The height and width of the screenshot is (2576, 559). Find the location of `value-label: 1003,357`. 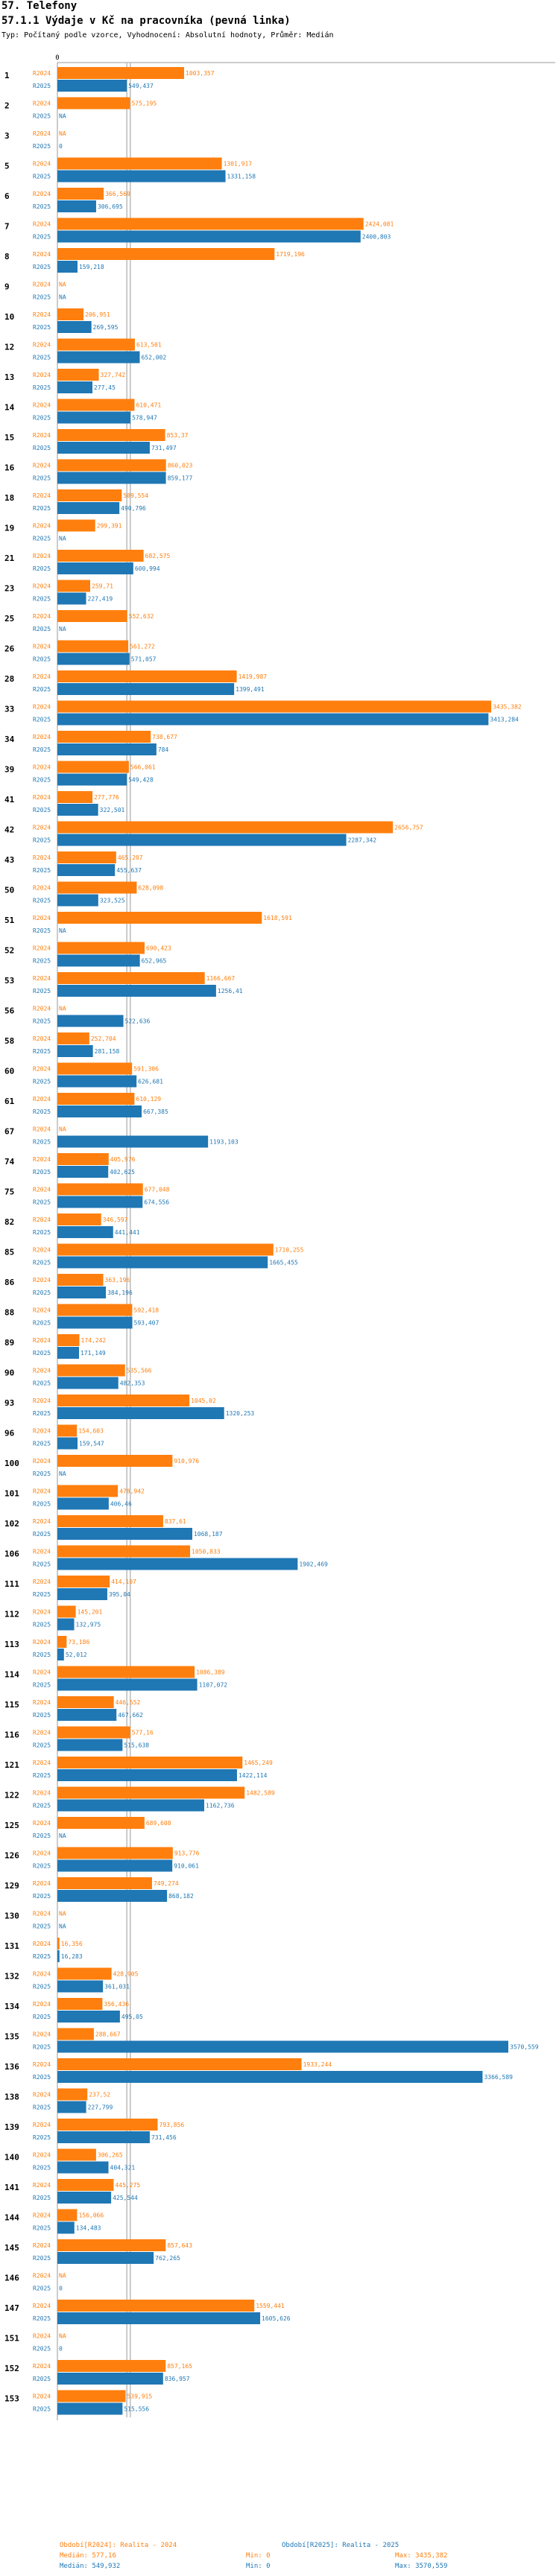

value-label: 1003,357 is located at coordinates (200, 73).